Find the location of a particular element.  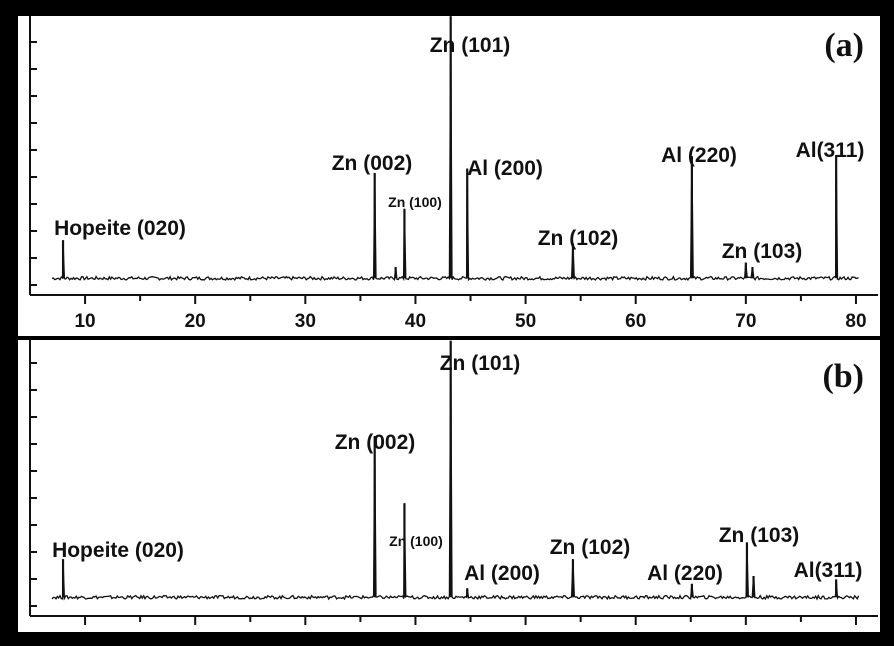

x-tick-label: 30 is located at coordinates (305, 321).